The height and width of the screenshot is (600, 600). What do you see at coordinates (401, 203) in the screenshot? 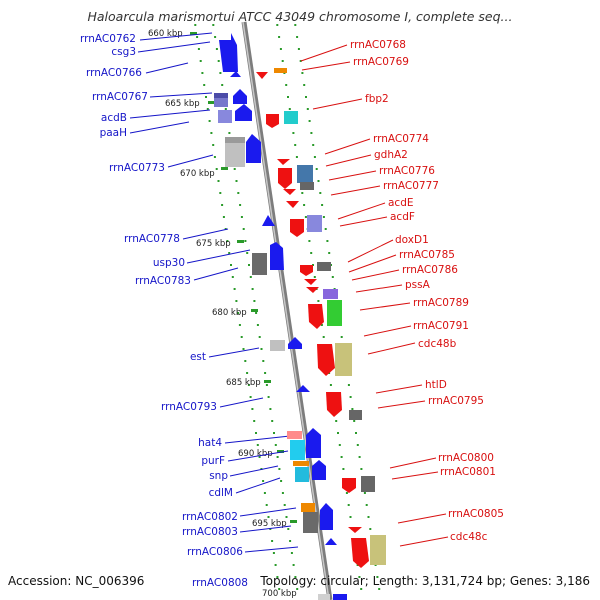
I see `gene-label: acdE` at bounding box center [401, 203].